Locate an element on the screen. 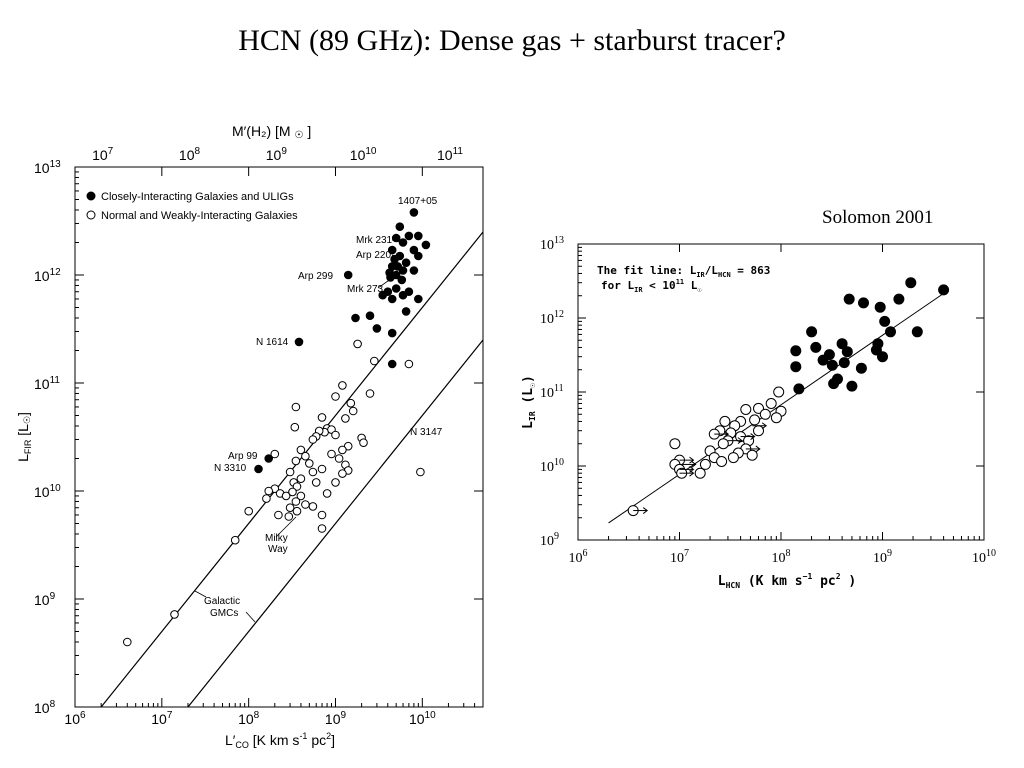  y-tick-label: 1013 is located at coordinates (47, 167).